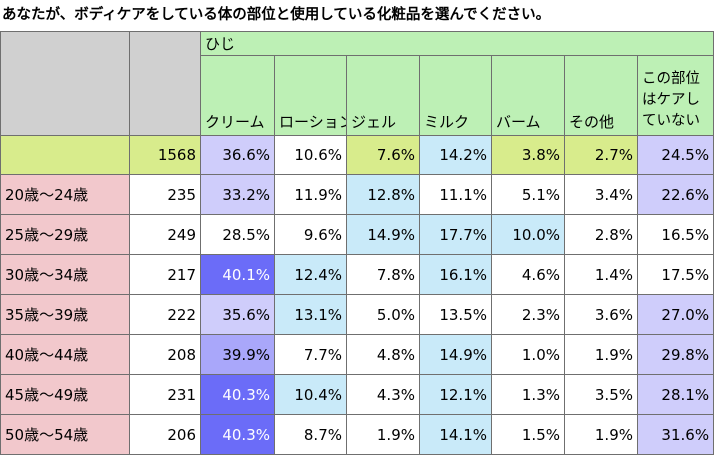  What do you see at coordinates (528, 274) in the screenshot?
I see `value-cell: 4.6%` at bounding box center [528, 274].